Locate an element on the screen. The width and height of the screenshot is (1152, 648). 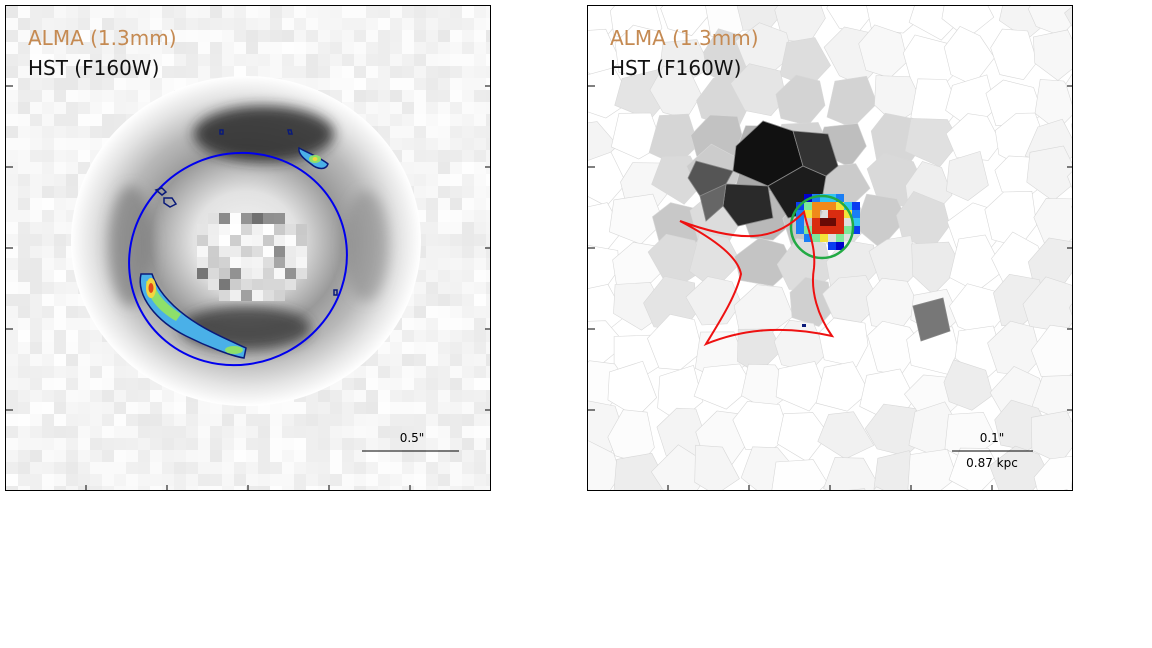
alma-minor-contours is located at coordinates (246, 212).